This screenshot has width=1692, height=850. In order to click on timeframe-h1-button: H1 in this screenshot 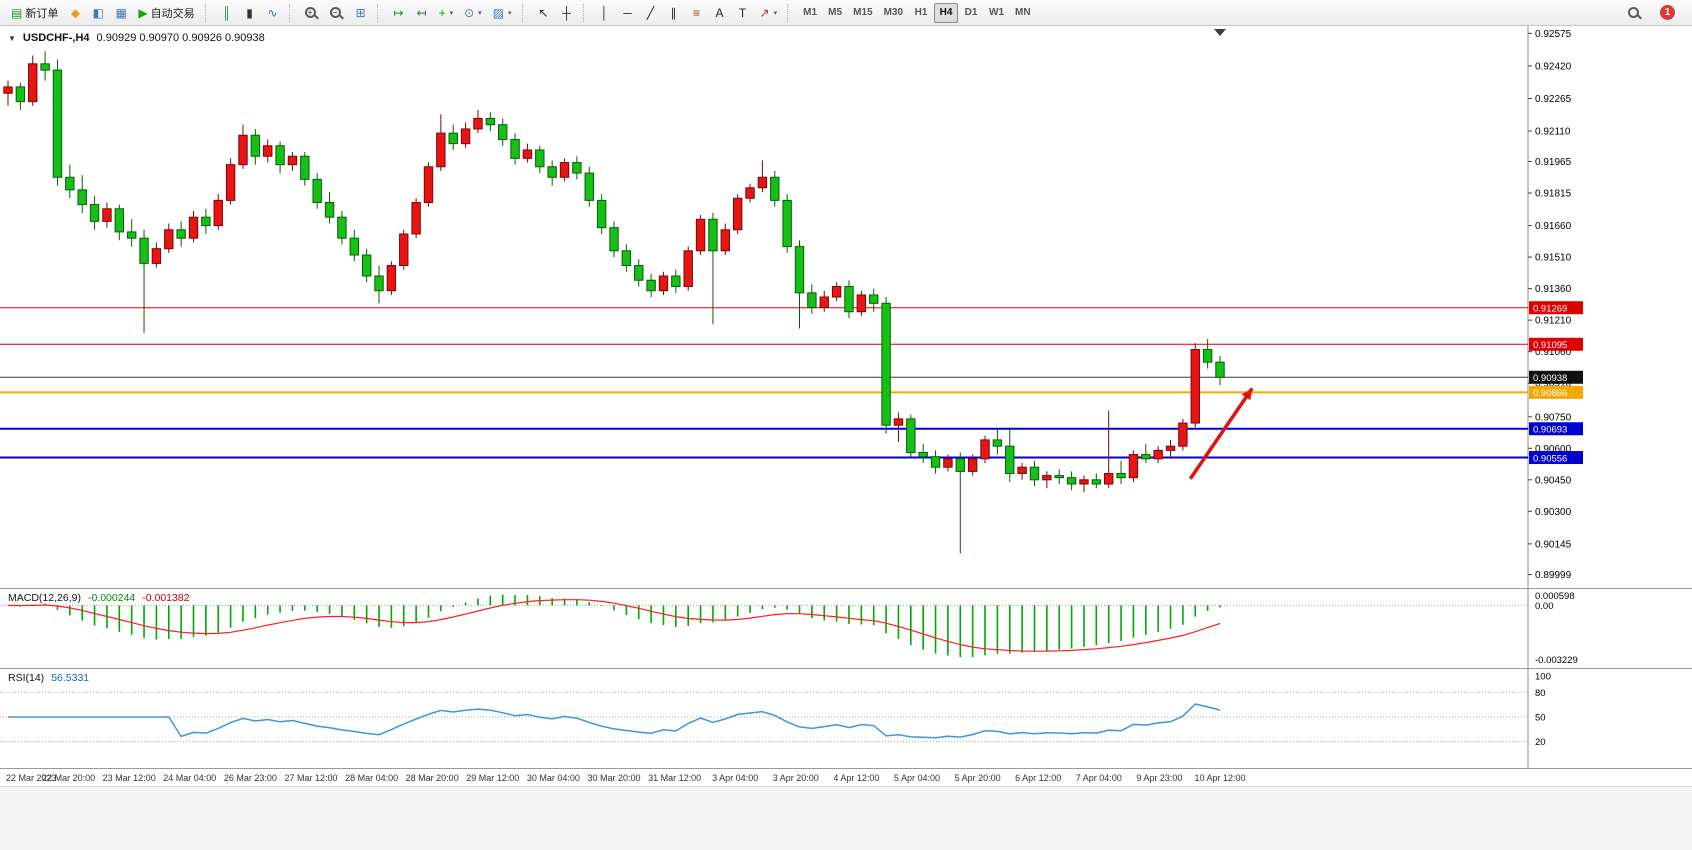, I will do `click(921, 13)`.